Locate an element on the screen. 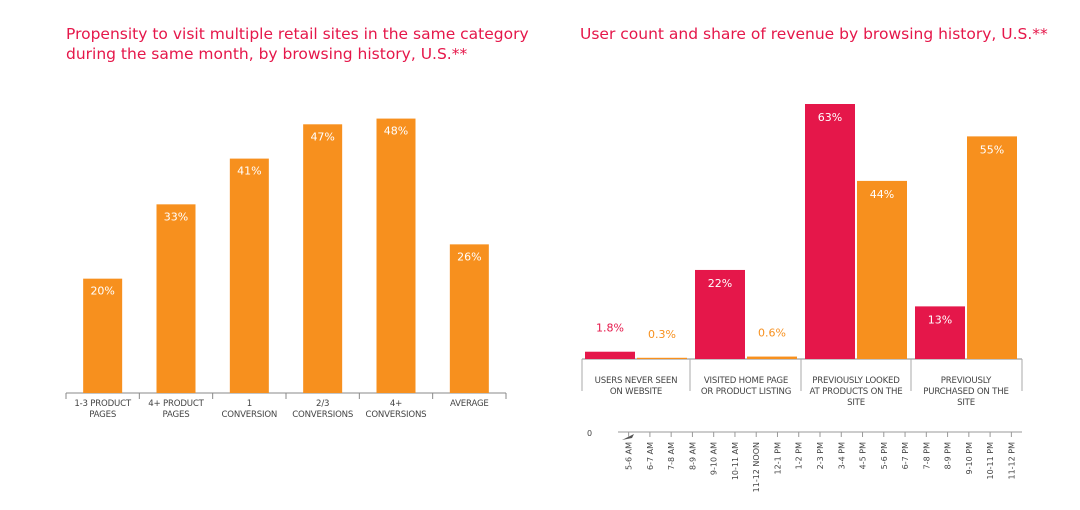  chart2-value-label: 13% is located at coordinates (940, 319).